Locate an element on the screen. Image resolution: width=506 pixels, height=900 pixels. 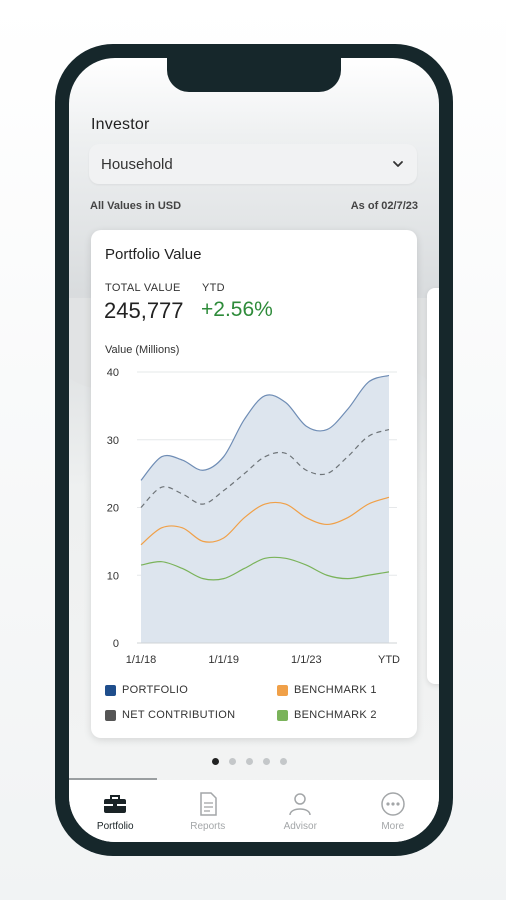
y-tick-label: 10 is located at coordinates (113, 576).